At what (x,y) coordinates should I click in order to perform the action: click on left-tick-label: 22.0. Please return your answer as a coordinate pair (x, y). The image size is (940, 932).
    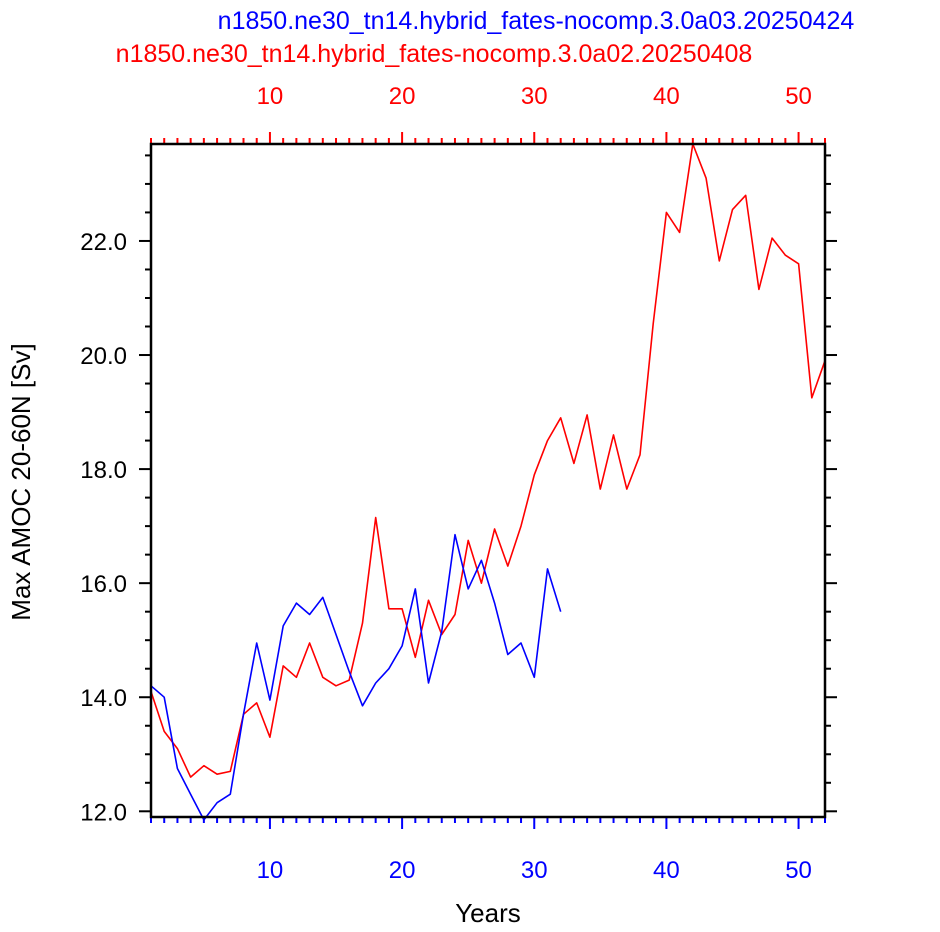
    Looking at the image, I should click on (103, 242).